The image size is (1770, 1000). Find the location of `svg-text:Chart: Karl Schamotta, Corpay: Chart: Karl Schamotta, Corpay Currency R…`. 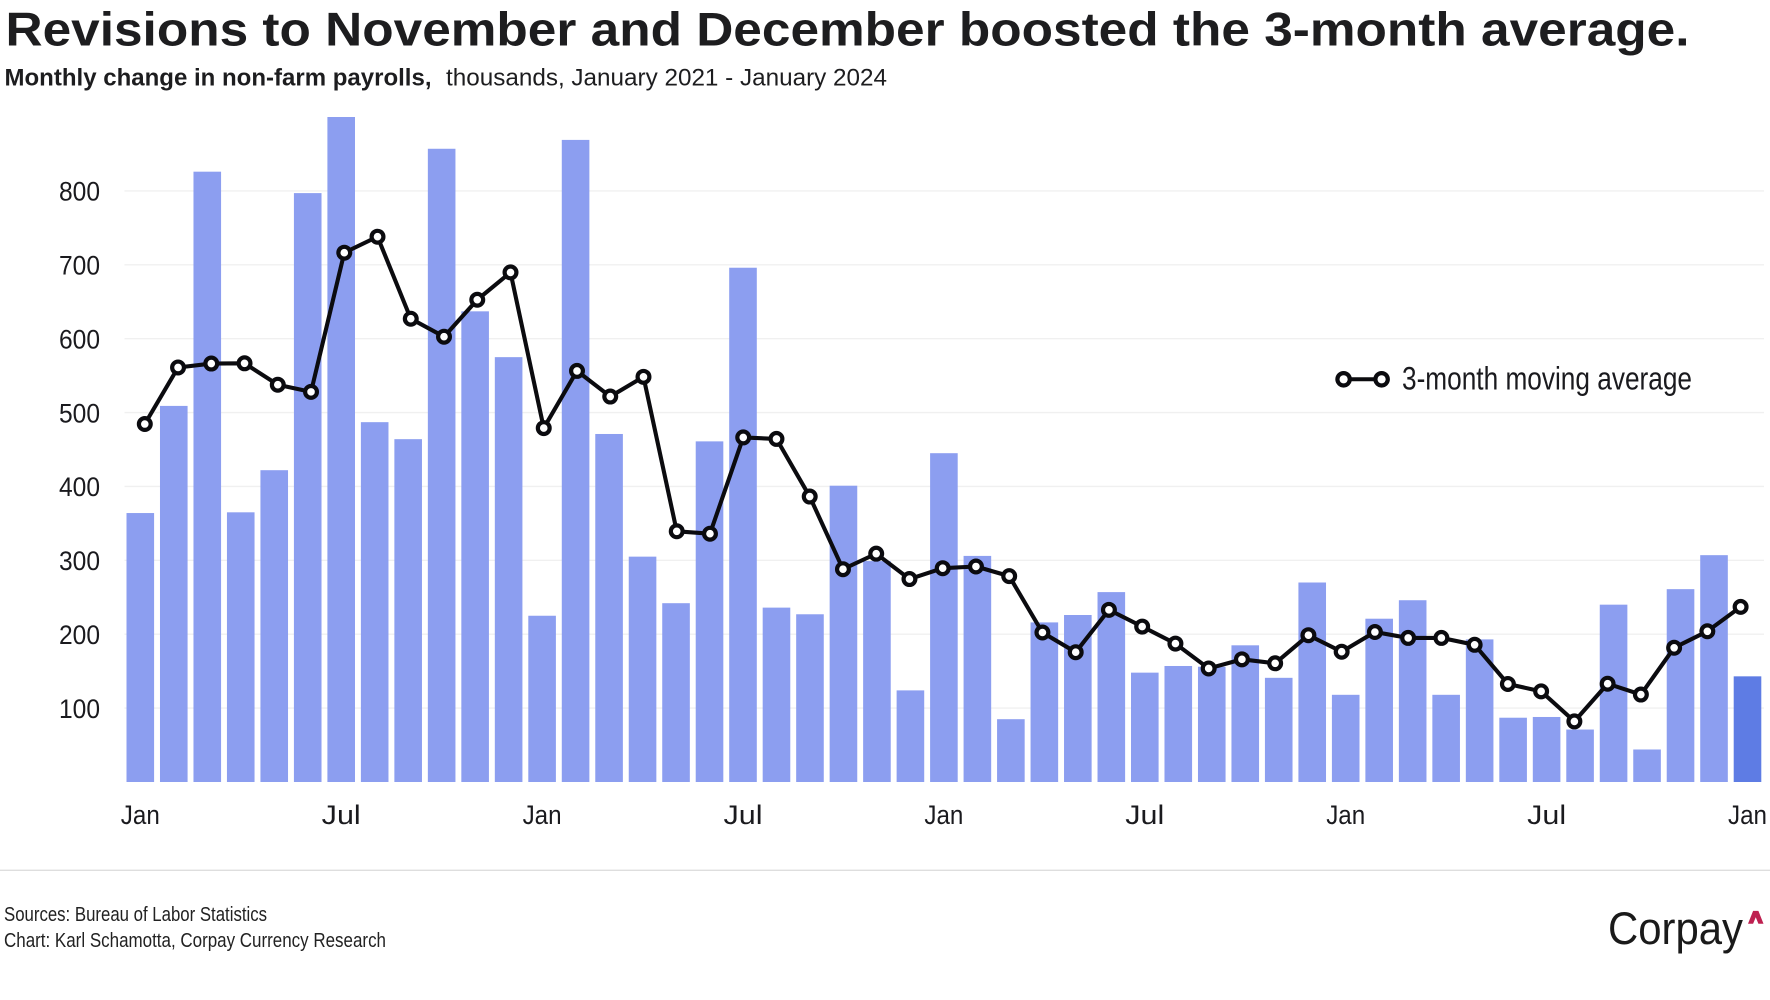

svg-text:Chart: Karl Schamotta, Corpay: Chart: Karl Schamotta, Corpay Currency R… is located at coordinates (195, 941).